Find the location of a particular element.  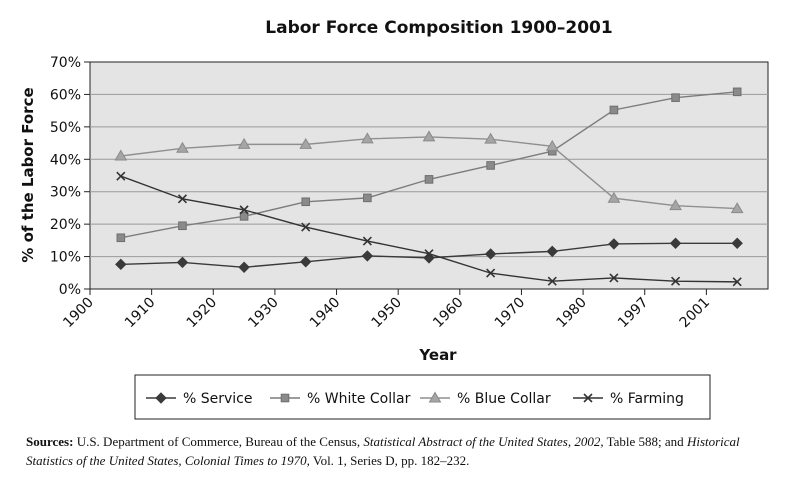

chart-title: Labor Force Composition 1900–2001 is located at coordinates (438, 28).